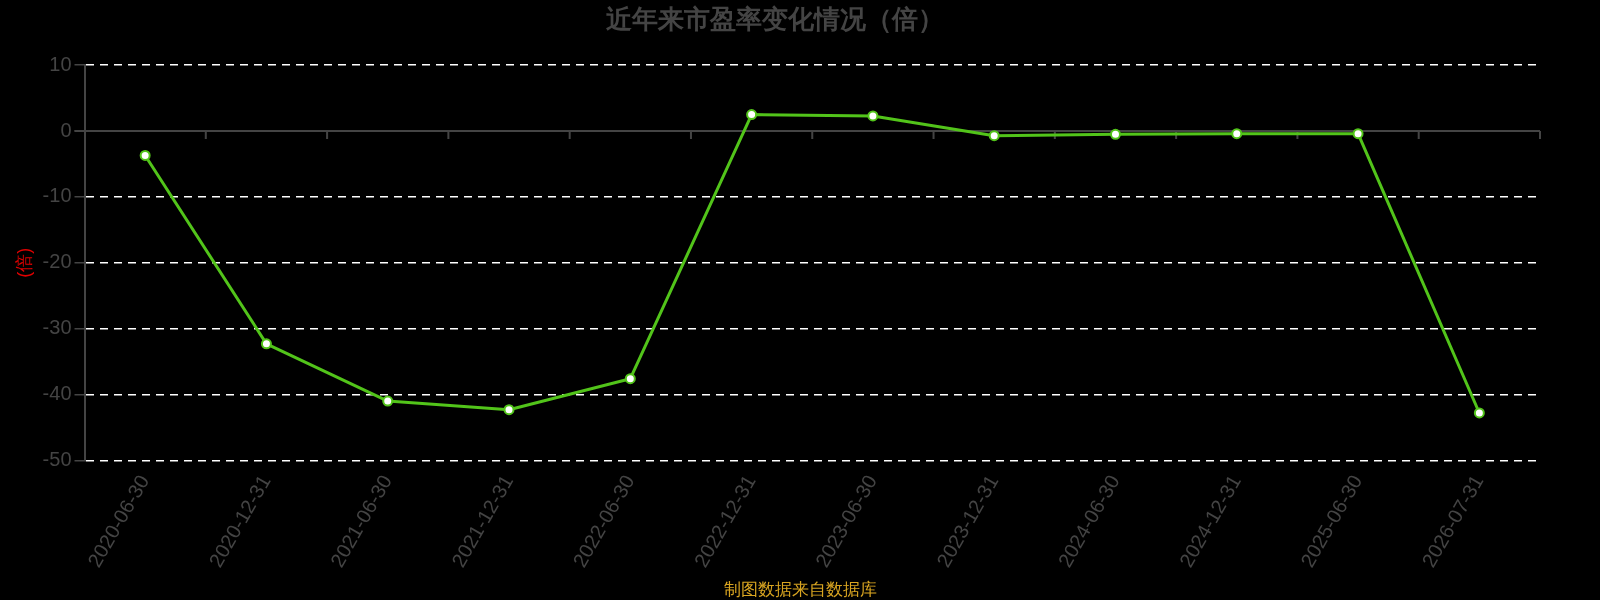 This screenshot has width=1600, height=600. What do you see at coordinates (800, 589) in the screenshot?
I see `text: 制图数据来自数据库` at bounding box center [800, 589].